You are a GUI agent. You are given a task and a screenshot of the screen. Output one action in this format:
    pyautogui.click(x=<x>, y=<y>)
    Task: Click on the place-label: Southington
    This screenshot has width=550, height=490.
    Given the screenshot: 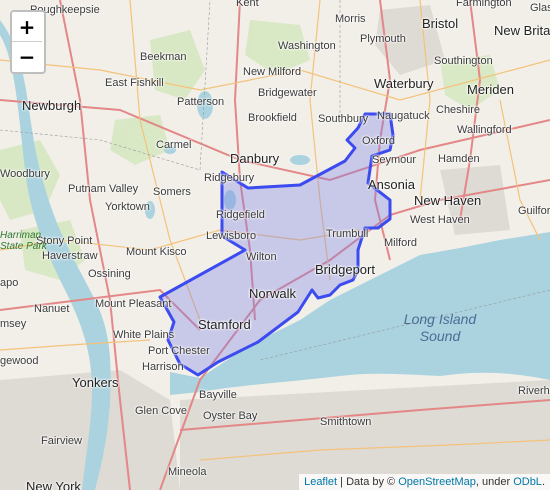 What is the action you would take?
    pyautogui.click(x=463, y=61)
    